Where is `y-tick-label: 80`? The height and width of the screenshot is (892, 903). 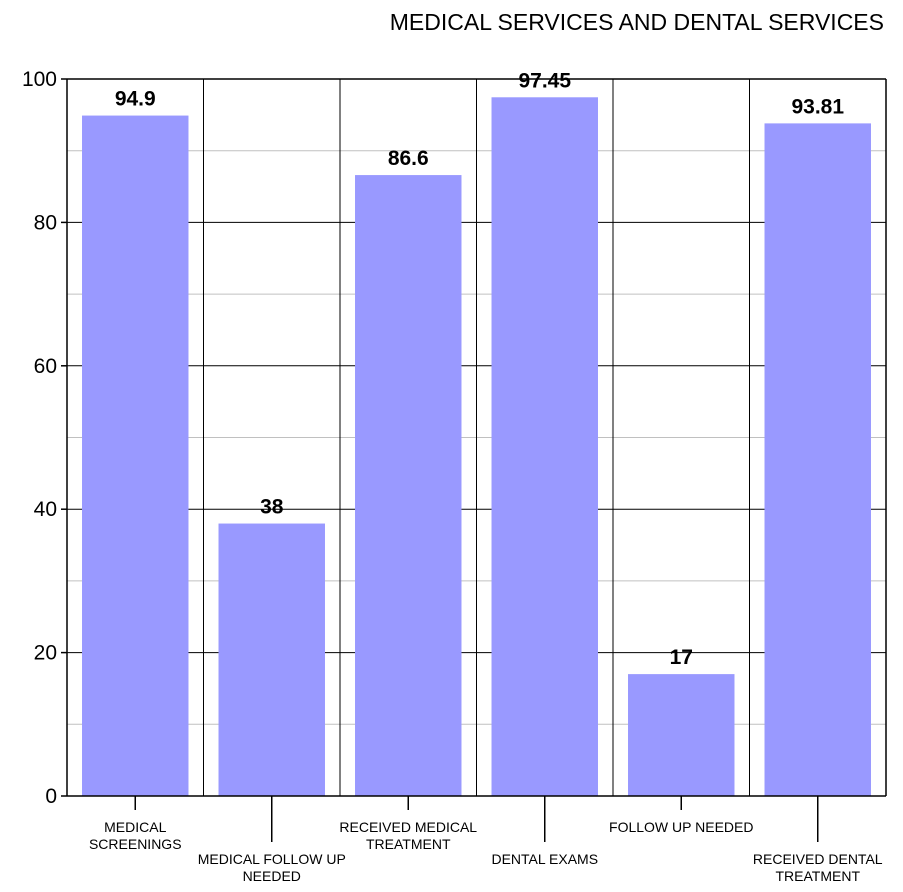
y-tick-label: 80 is located at coordinates (45, 222).